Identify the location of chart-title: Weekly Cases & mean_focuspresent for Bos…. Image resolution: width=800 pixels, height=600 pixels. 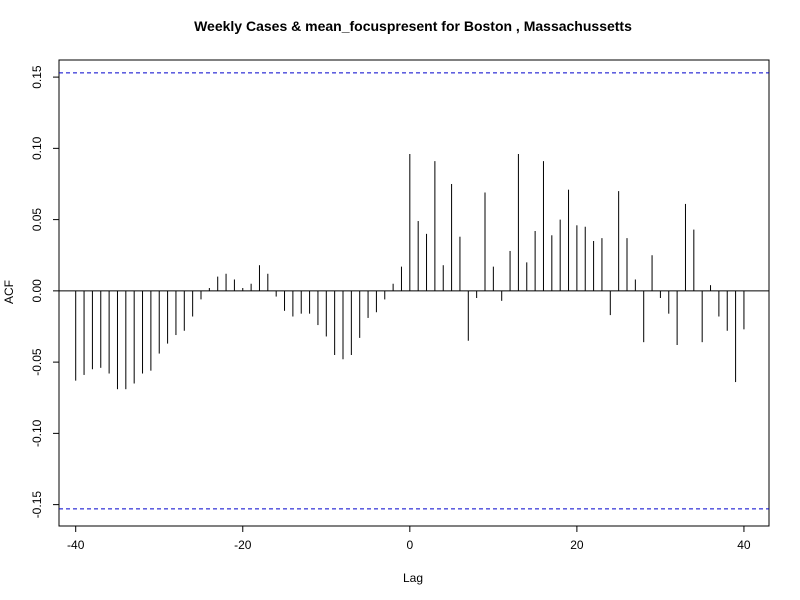
(413, 26).